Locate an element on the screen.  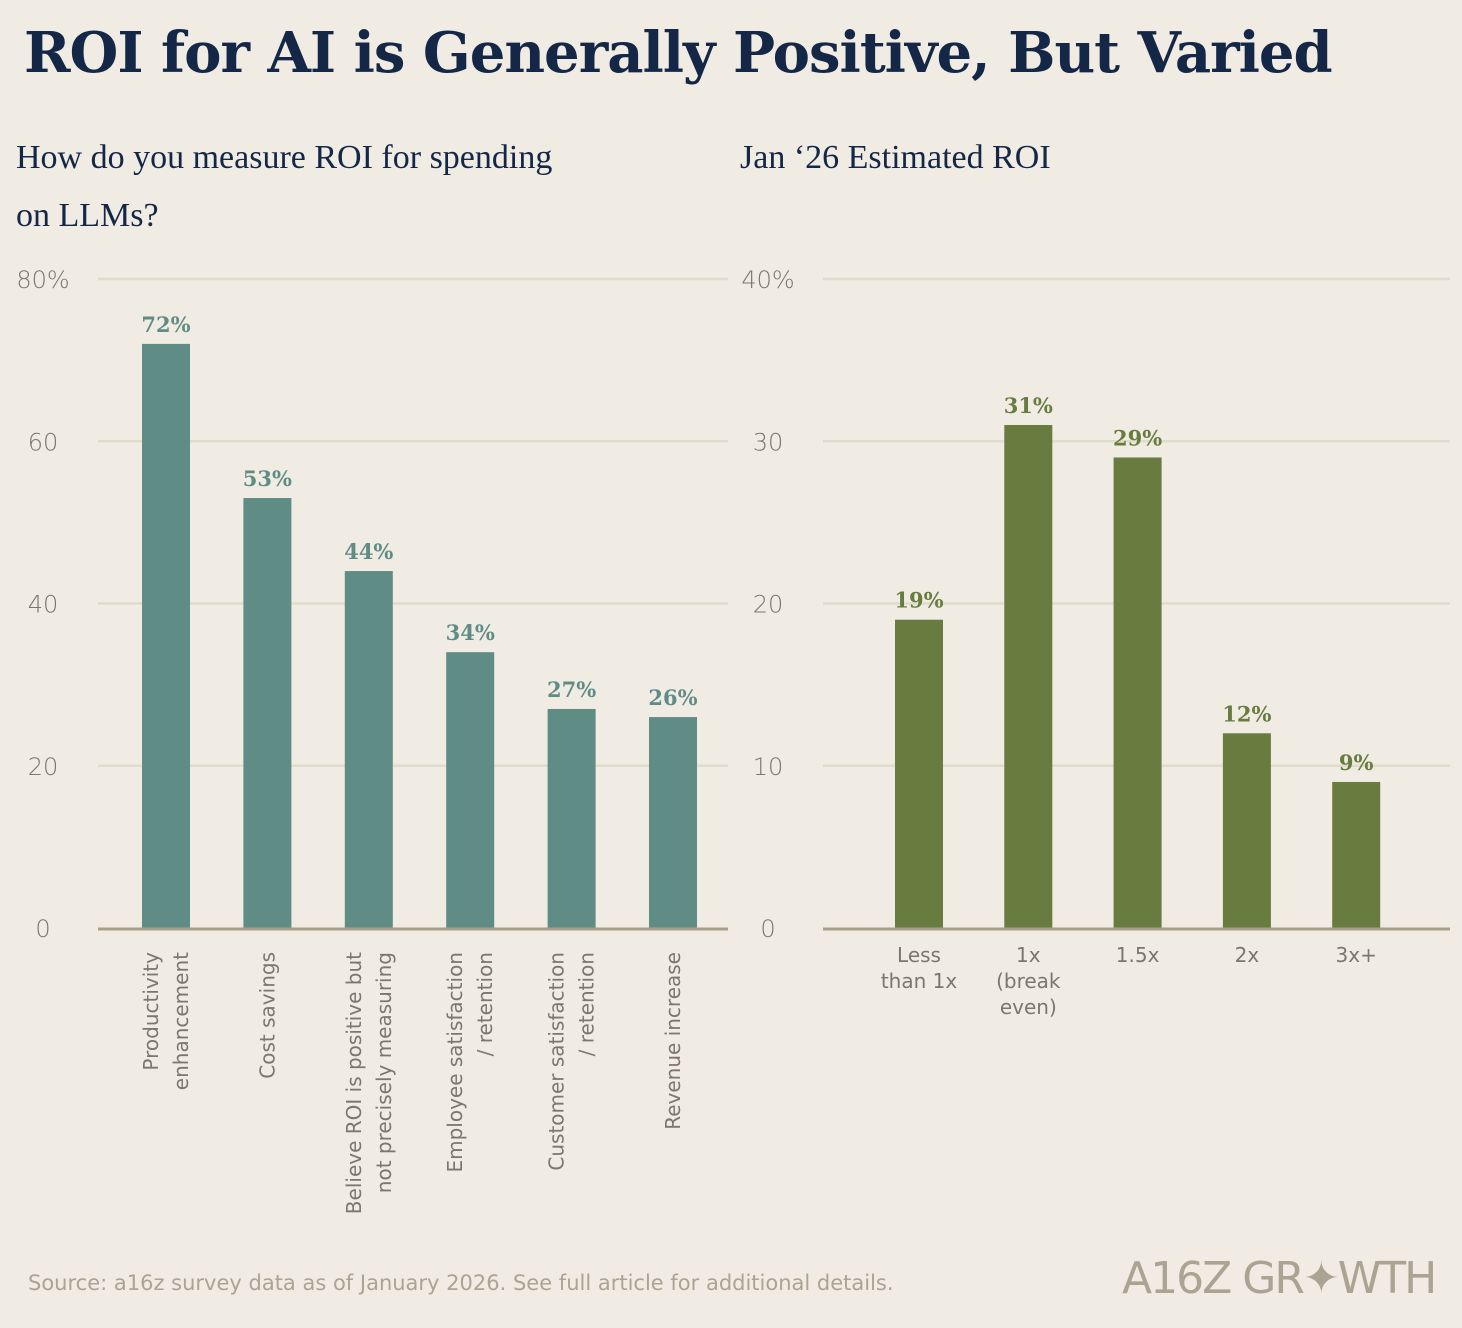
data-label: 26% is located at coordinates (672, 697).